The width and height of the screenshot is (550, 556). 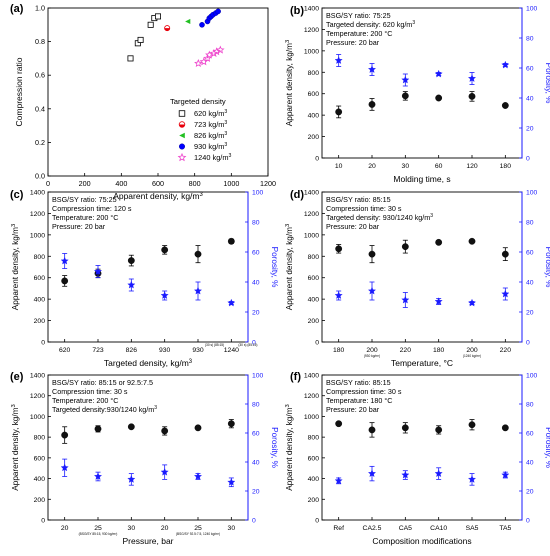 What do you see at coordinates (297, 195) in the screenshot?
I see `panel-label-d: (d)` at bounding box center [297, 195].